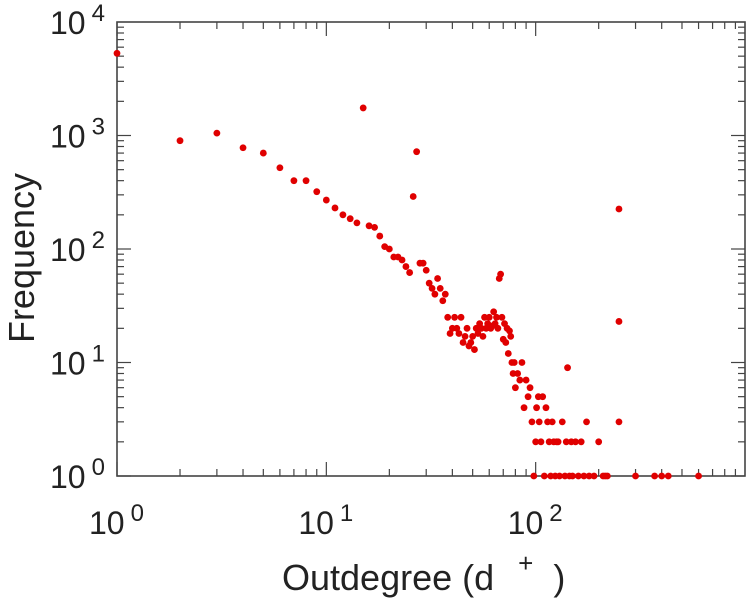  What do you see at coordinates (555, 513) in the screenshot?
I see `x-tick-label-exponent: 2` at bounding box center [555, 513].